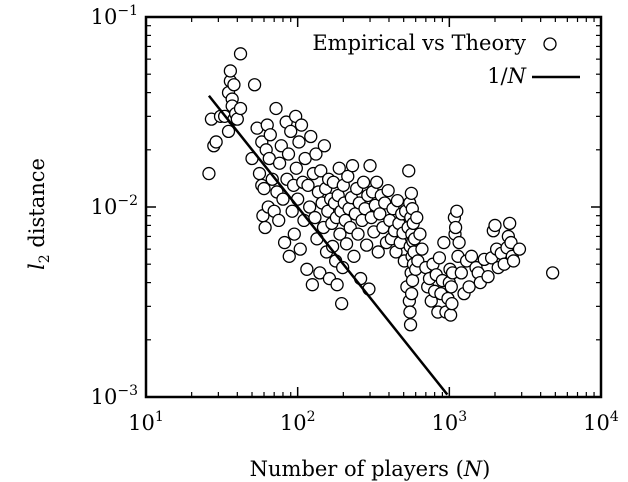  What do you see at coordinates (298, 422) in the screenshot?
I see `x-tick-label: 102` at bounding box center [298, 422].